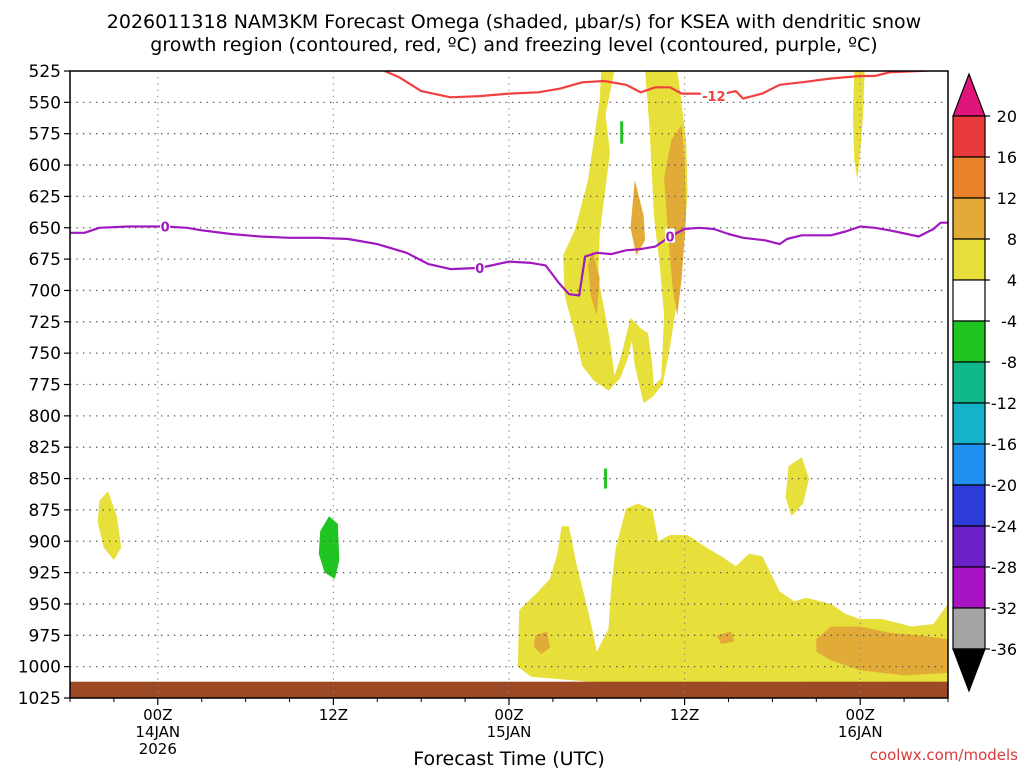  Describe the element at coordinates (45, 448) in the screenshot. I see `y-tick-label: 825` at that location.